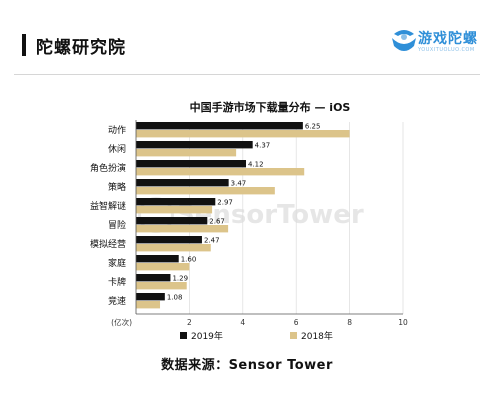  What do you see at coordinates (117, 187) in the screenshot?
I see `category-label: 策略` at bounding box center [117, 187].